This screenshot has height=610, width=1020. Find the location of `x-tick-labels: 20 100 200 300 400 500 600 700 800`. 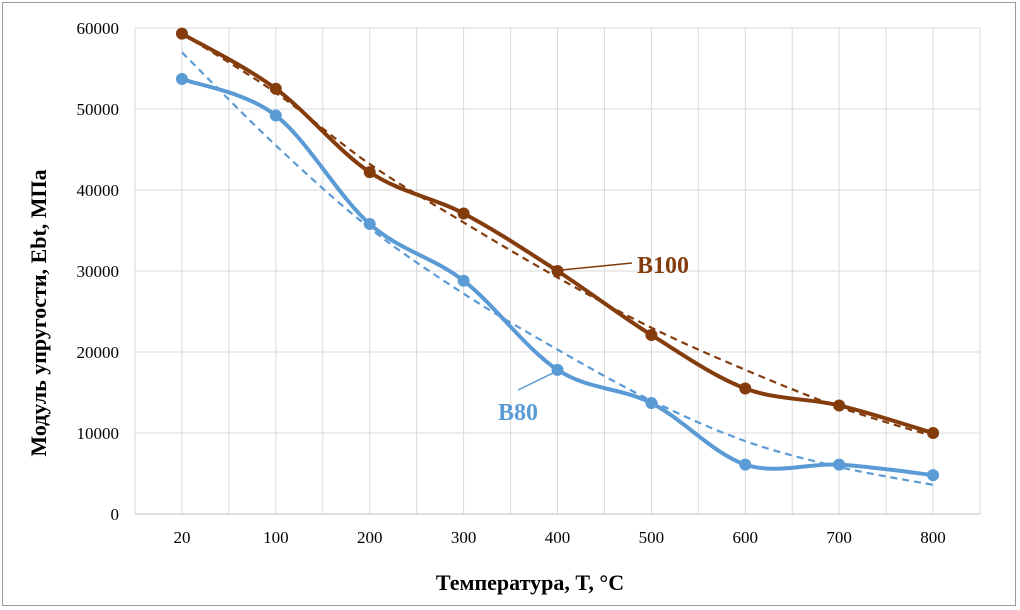

x-tick-labels: 20 100 200 300 400 500 600 700 800 is located at coordinates (559, 537).